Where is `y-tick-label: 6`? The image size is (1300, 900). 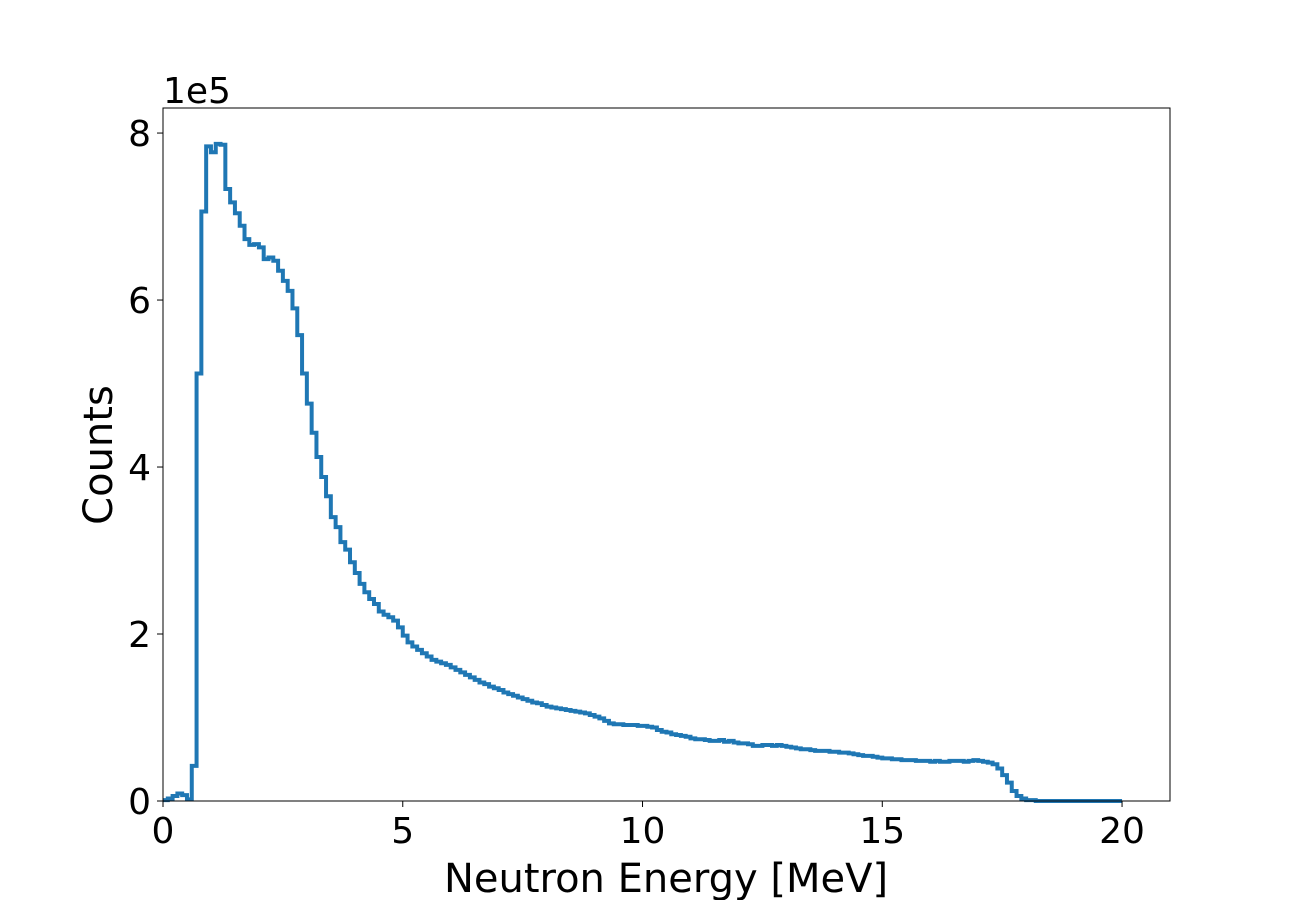 y-tick-label: 6 is located at coordinates (139, 301).